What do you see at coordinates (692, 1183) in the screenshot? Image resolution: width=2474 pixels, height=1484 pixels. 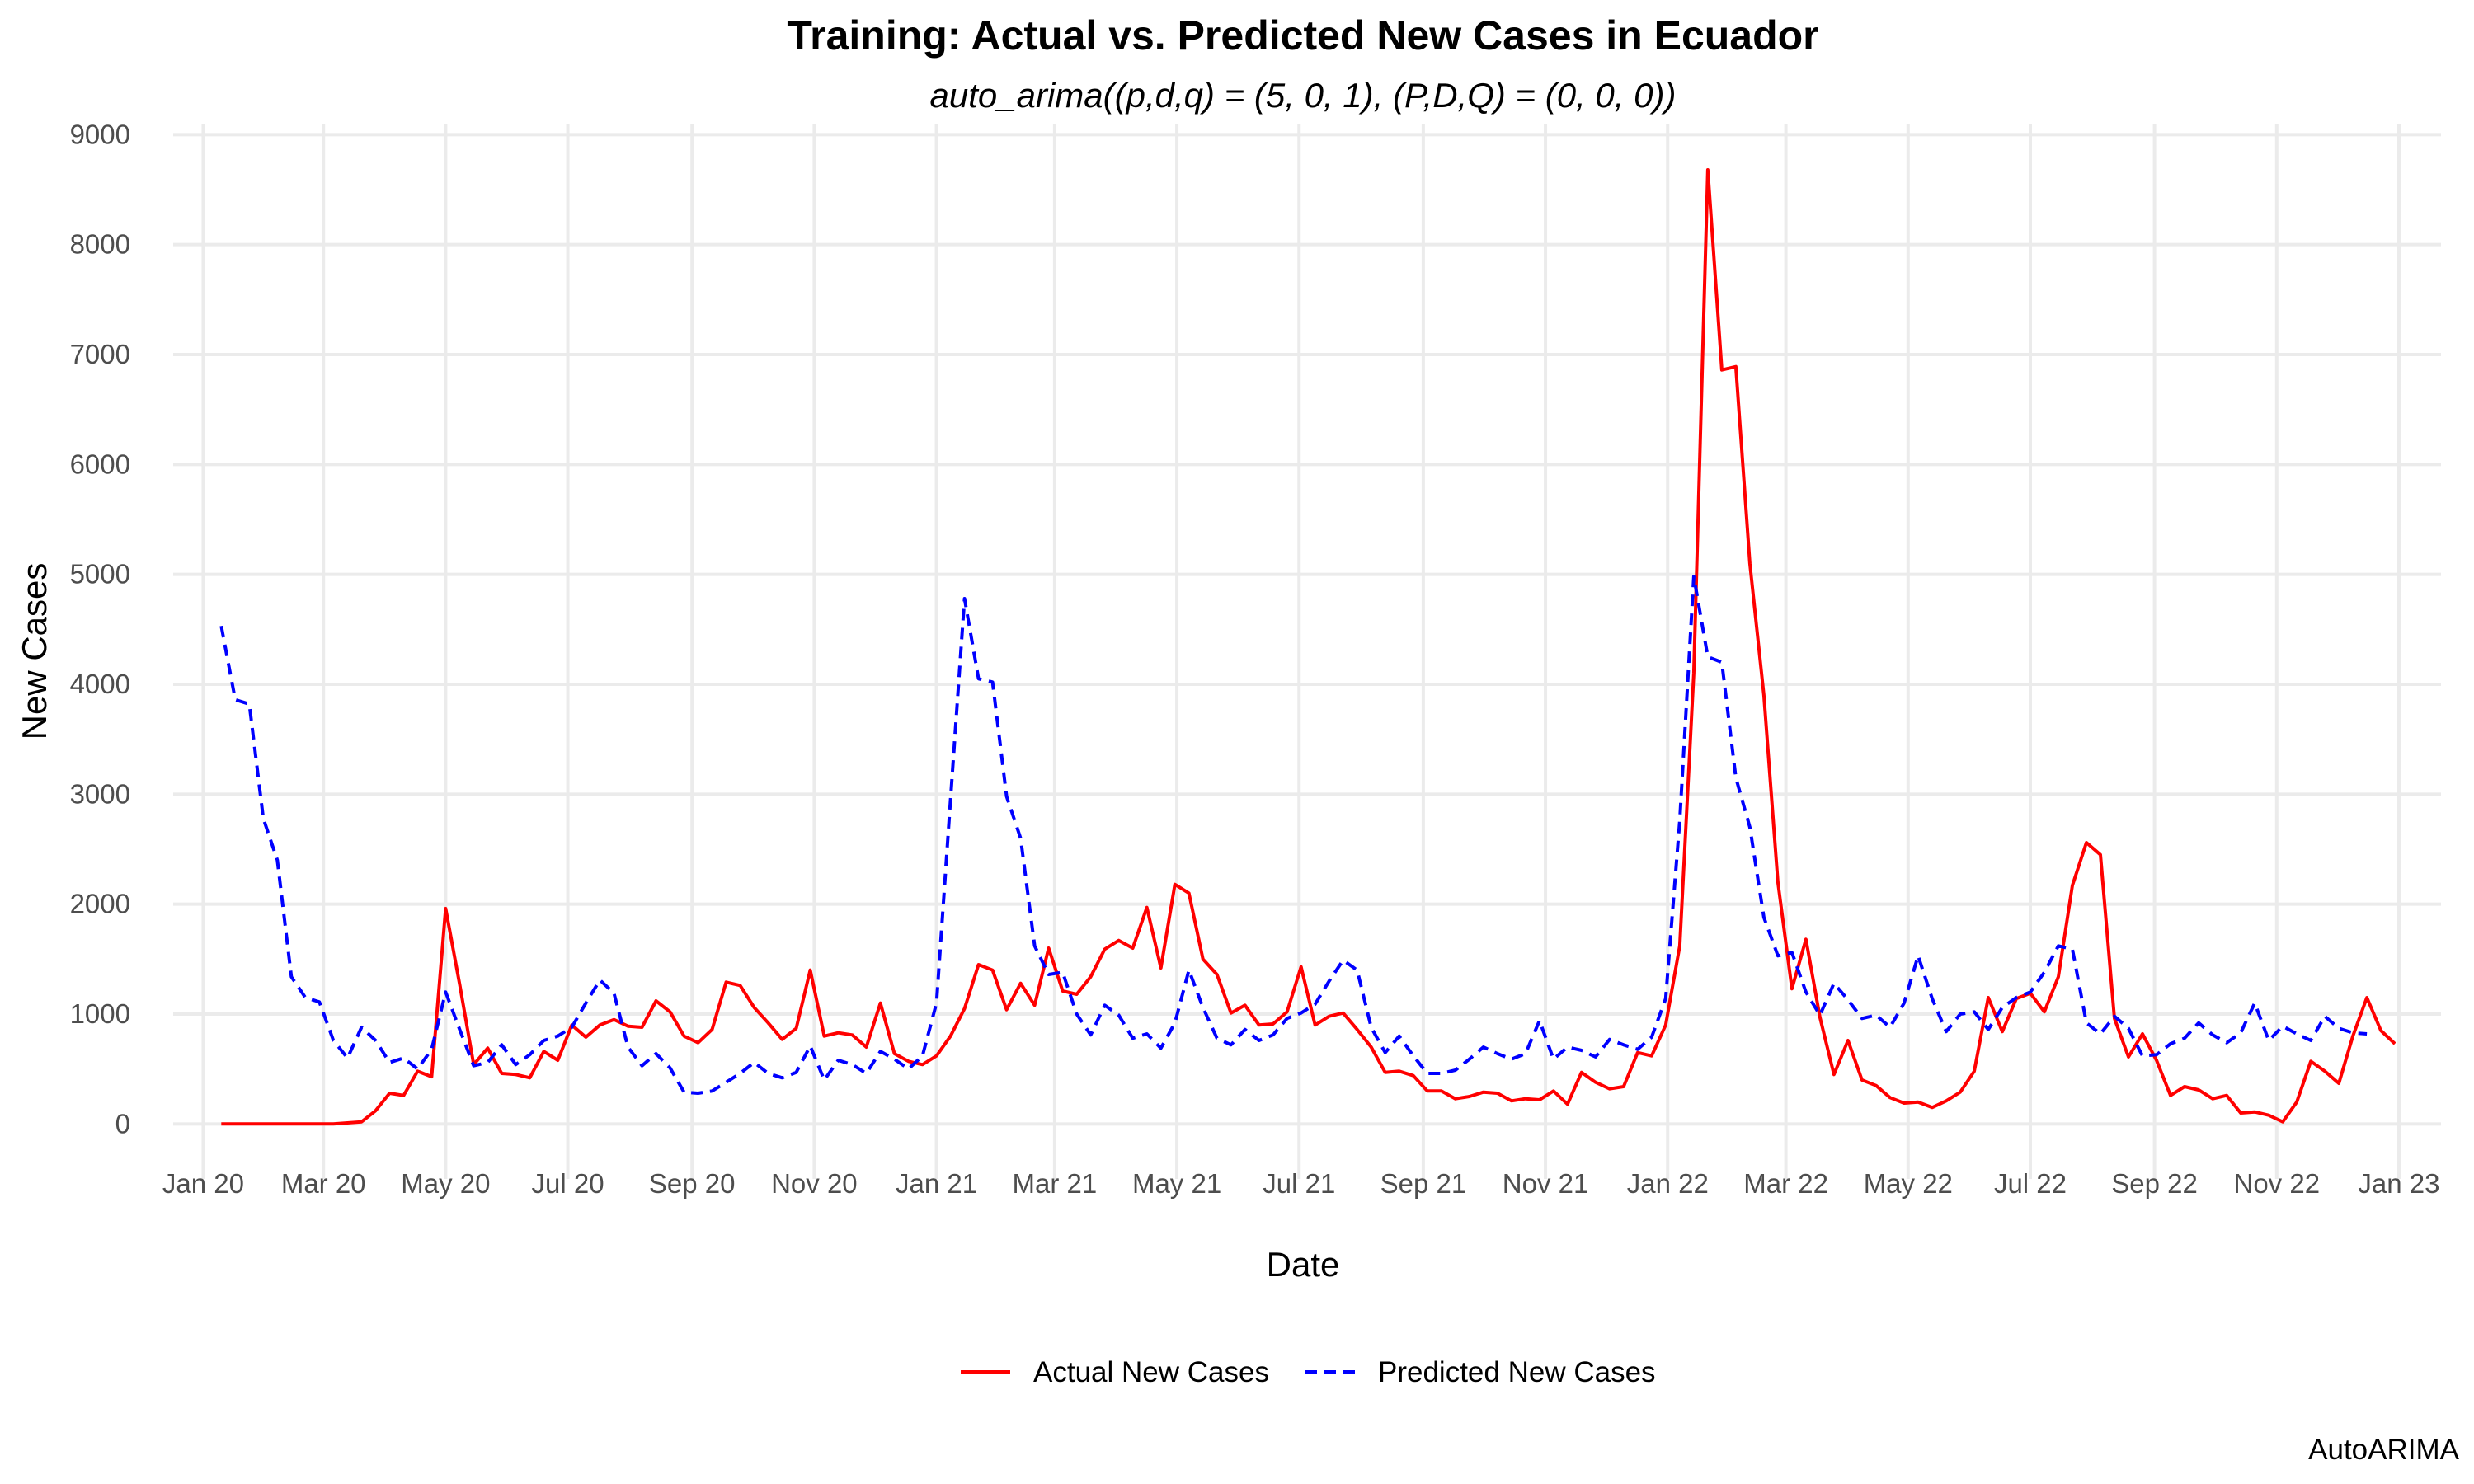 I see `x-tick-label: Sep 20` at bounding box center [692, 1183].